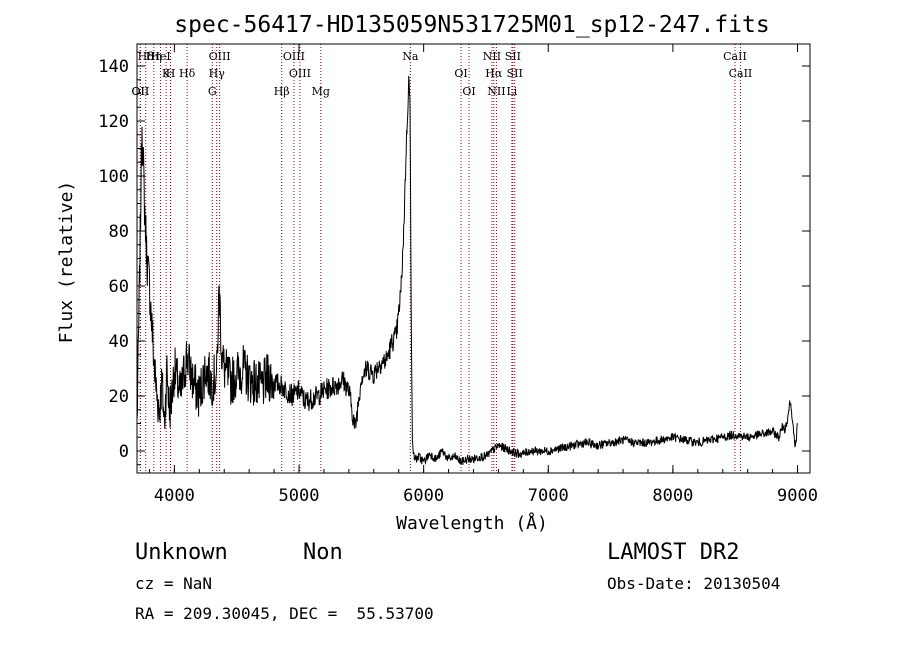 The height and width of the screenshot is (649, 900). Describe the element at coordinates (113, 122) in the screenshot. I see `y-tick-label: 120` at that location.